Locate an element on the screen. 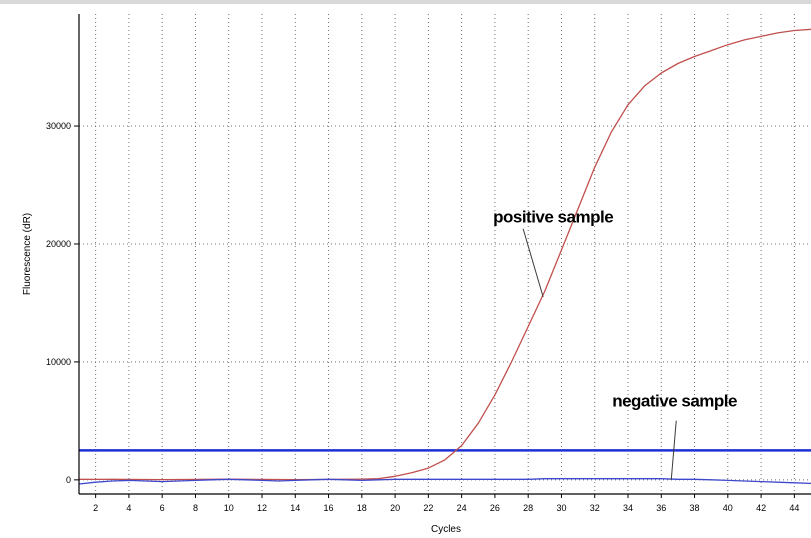 The height and width of the screenshot is (538, 811). top-frame-line is located at coordinates (405, 2).